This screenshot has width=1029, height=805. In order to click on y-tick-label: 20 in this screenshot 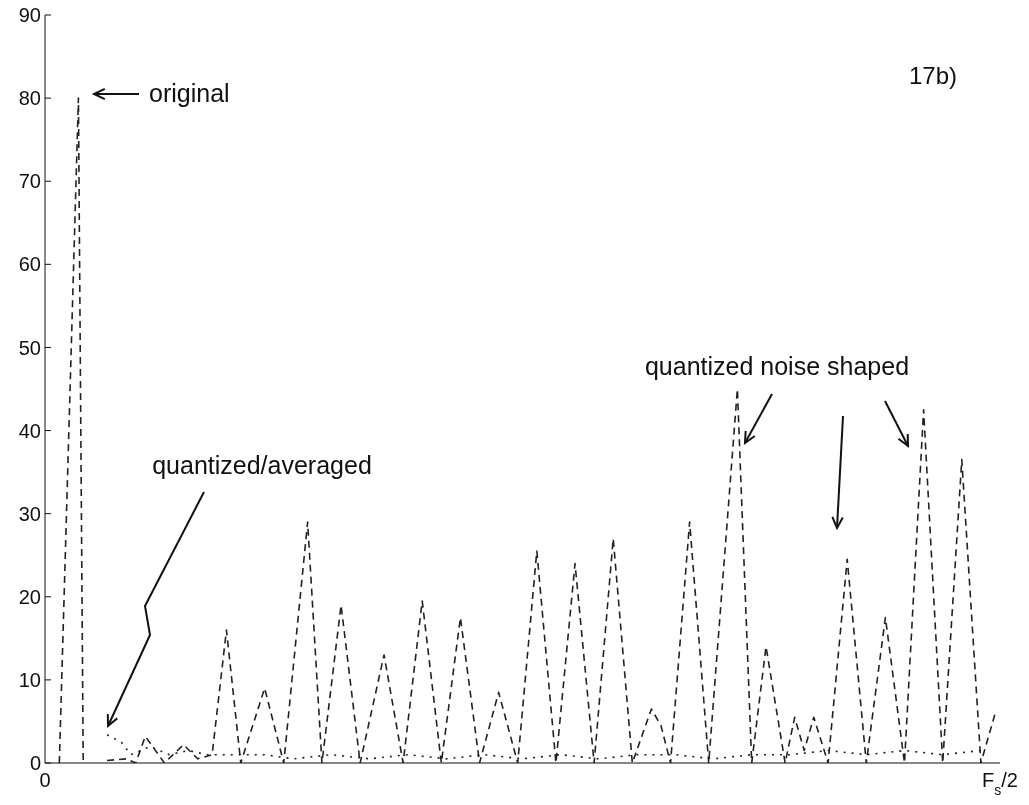, I will do `click(29, 596)`.